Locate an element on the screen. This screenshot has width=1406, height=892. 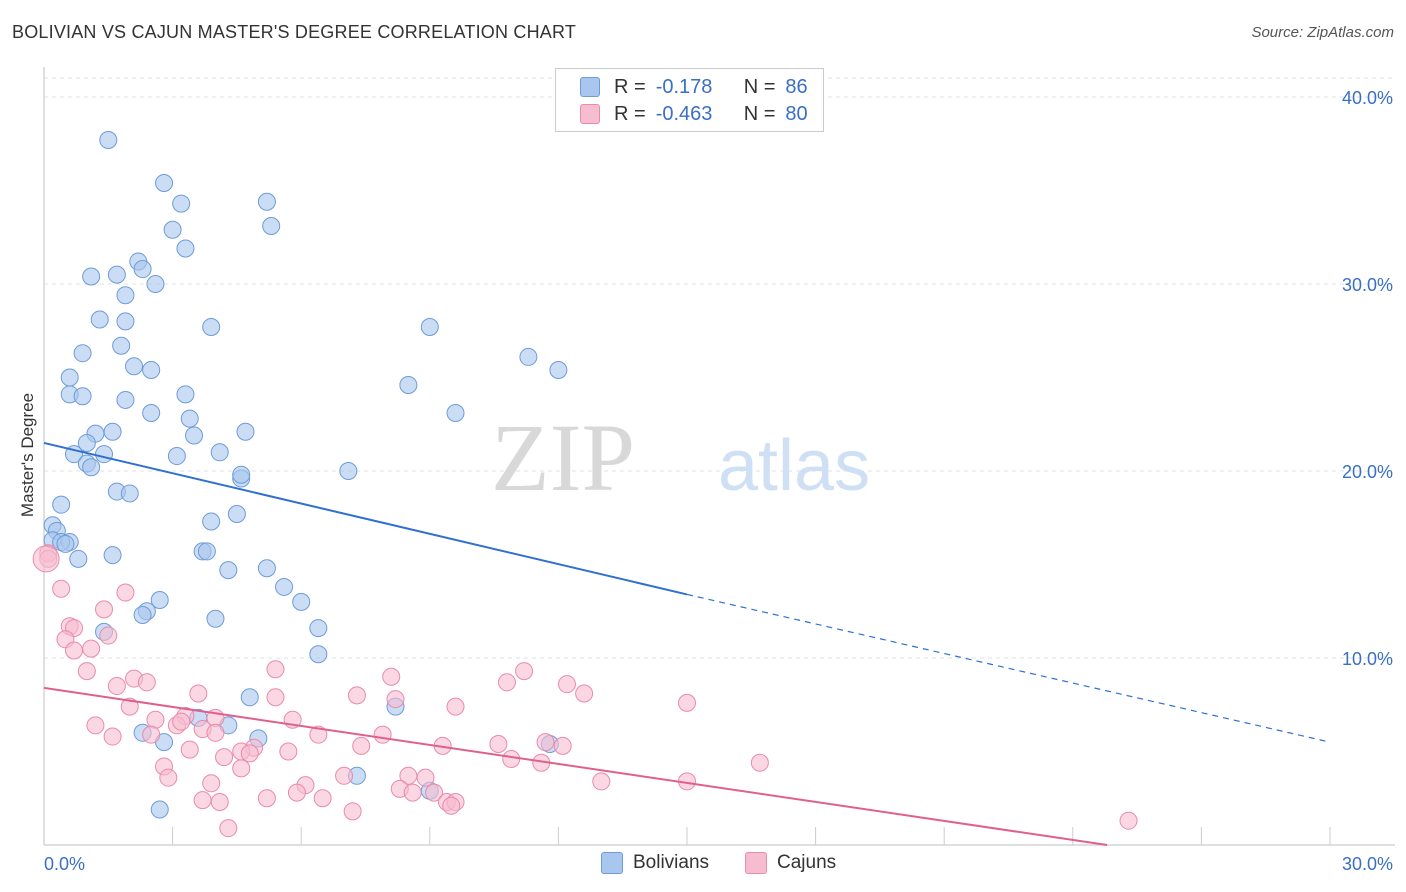
y-tick-label: 10.0% is located at coordinates (1367, 659).